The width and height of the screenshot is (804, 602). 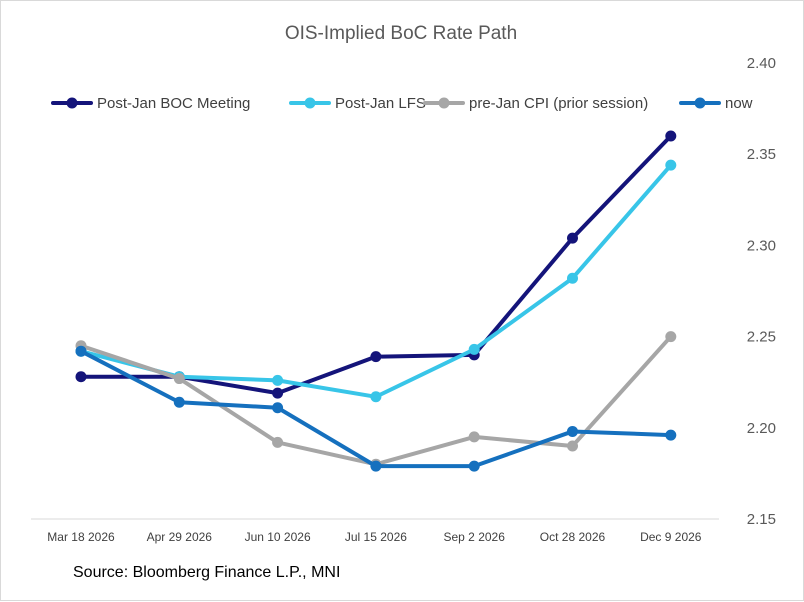 What do you see at coordinates (376, 537) in the screenshot?
I see `x-tick-label: Jul 15 2026` at bounding box center [376, 537].